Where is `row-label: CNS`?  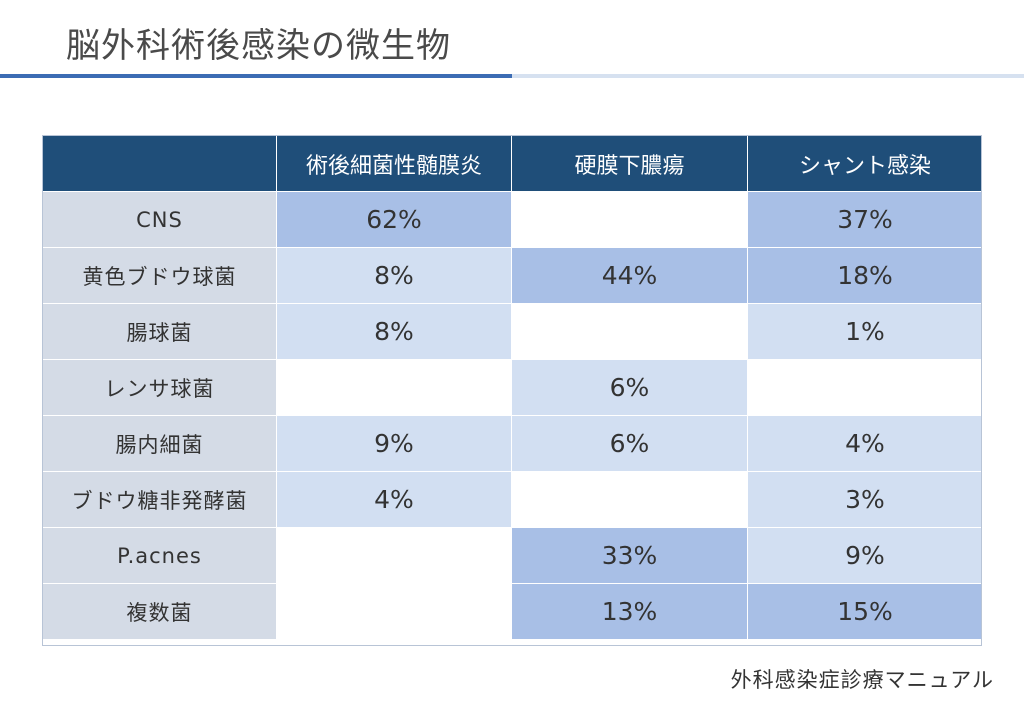
row-label: CNS is located at coordinates (159, 219).